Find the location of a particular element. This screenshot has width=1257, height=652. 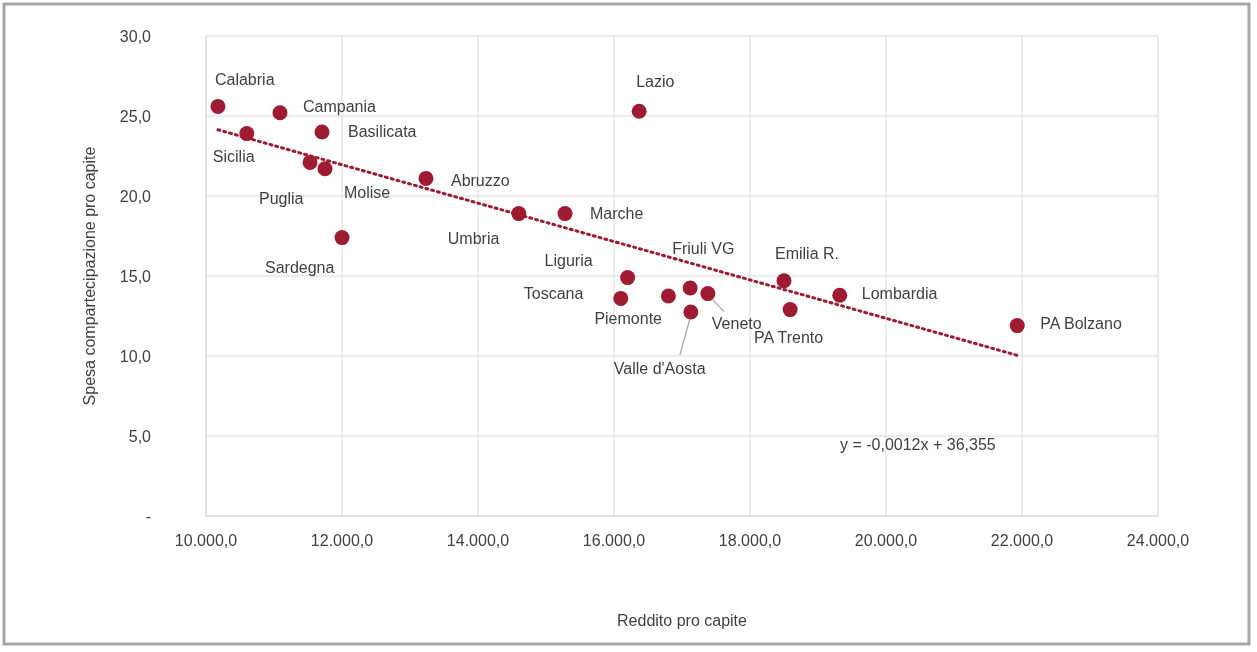

x-tick-label: 24.000,0 is located at coordinates (1158, 540).